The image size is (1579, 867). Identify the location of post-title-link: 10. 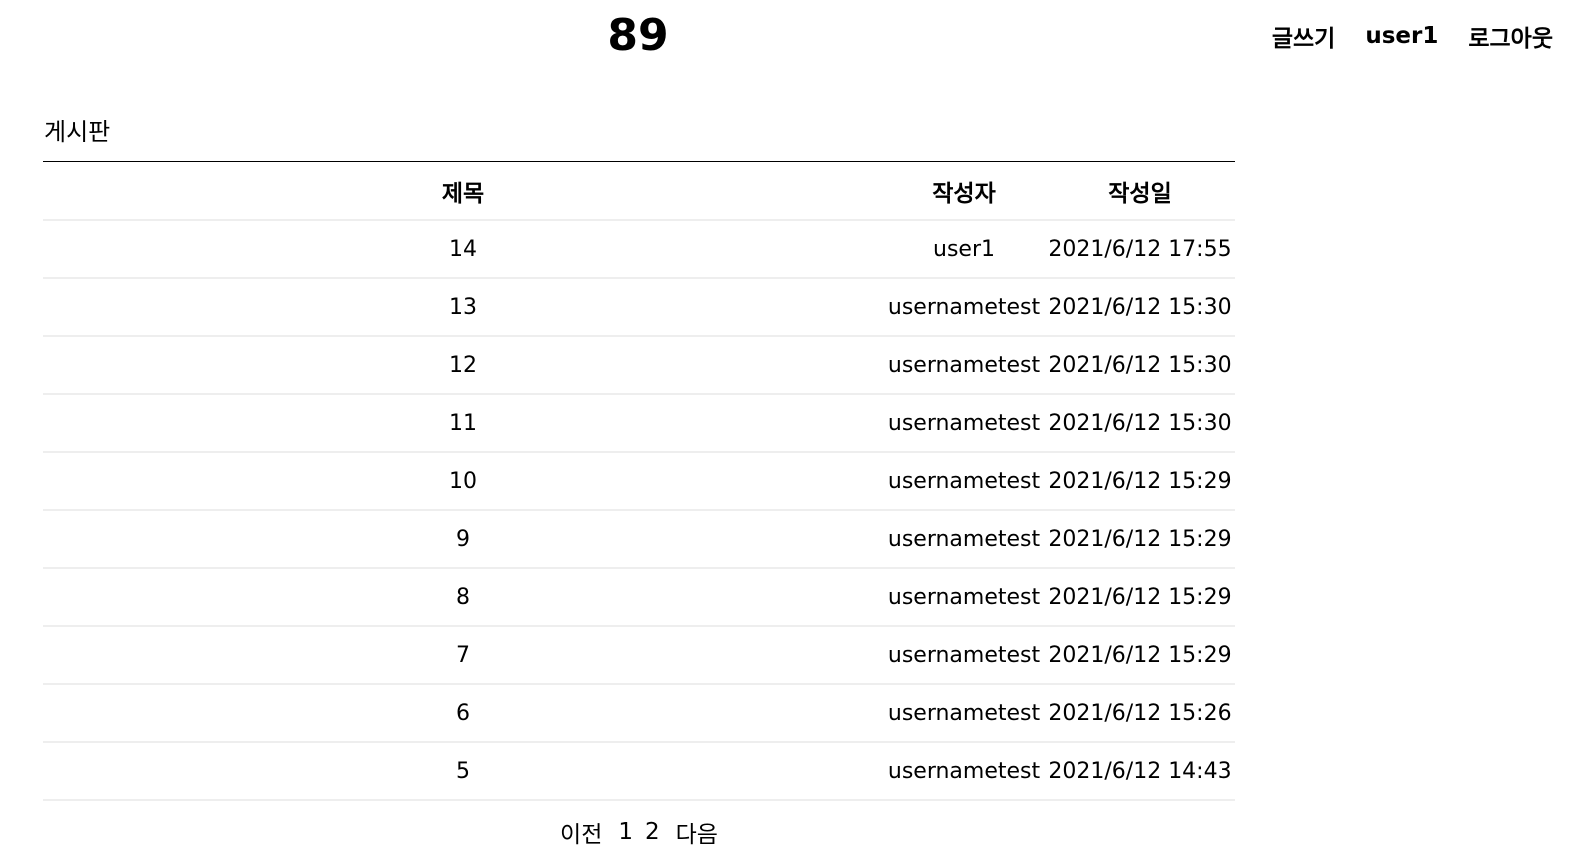
(463, 481).